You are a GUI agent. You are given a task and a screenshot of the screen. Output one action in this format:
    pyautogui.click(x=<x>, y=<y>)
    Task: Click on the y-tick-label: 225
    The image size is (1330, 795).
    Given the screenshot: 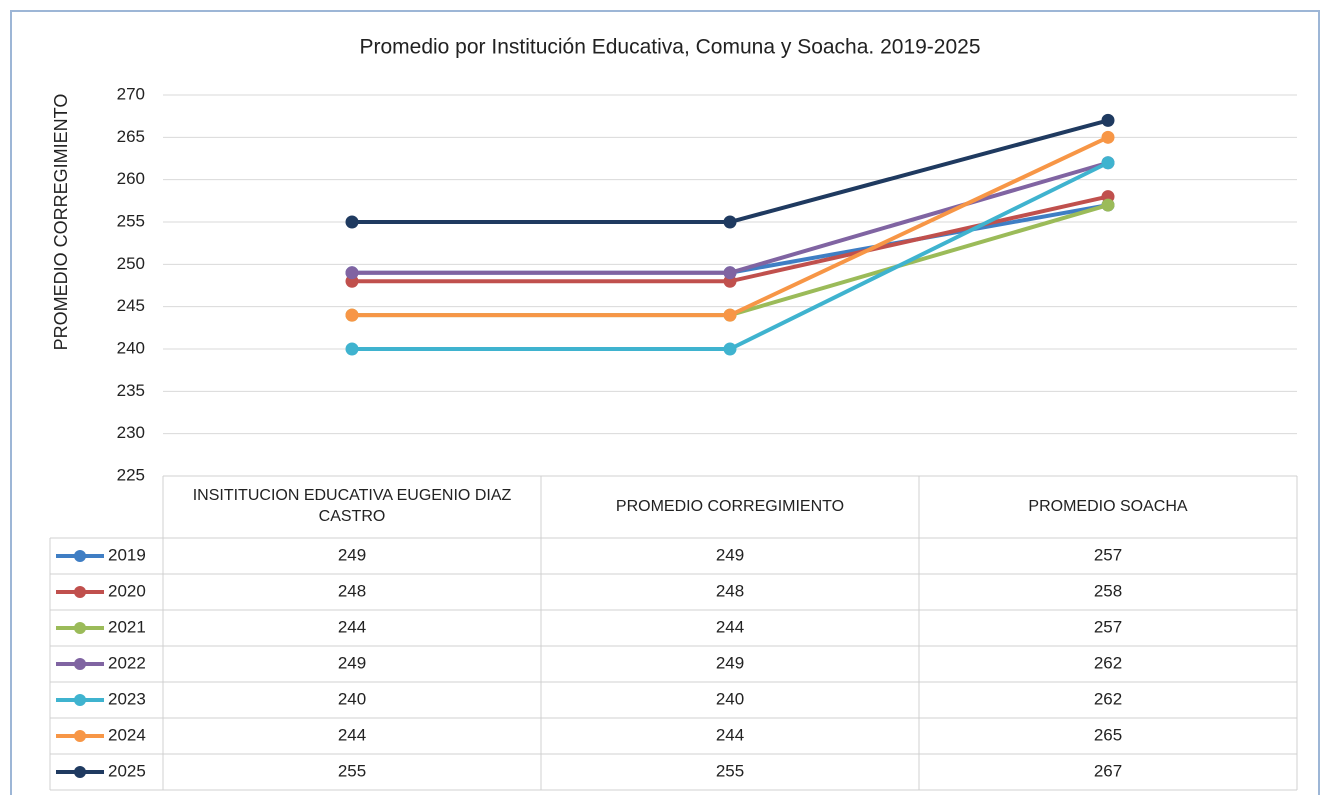 What is the action you would take?
    pyautogui.click(x=131, y=474)
    